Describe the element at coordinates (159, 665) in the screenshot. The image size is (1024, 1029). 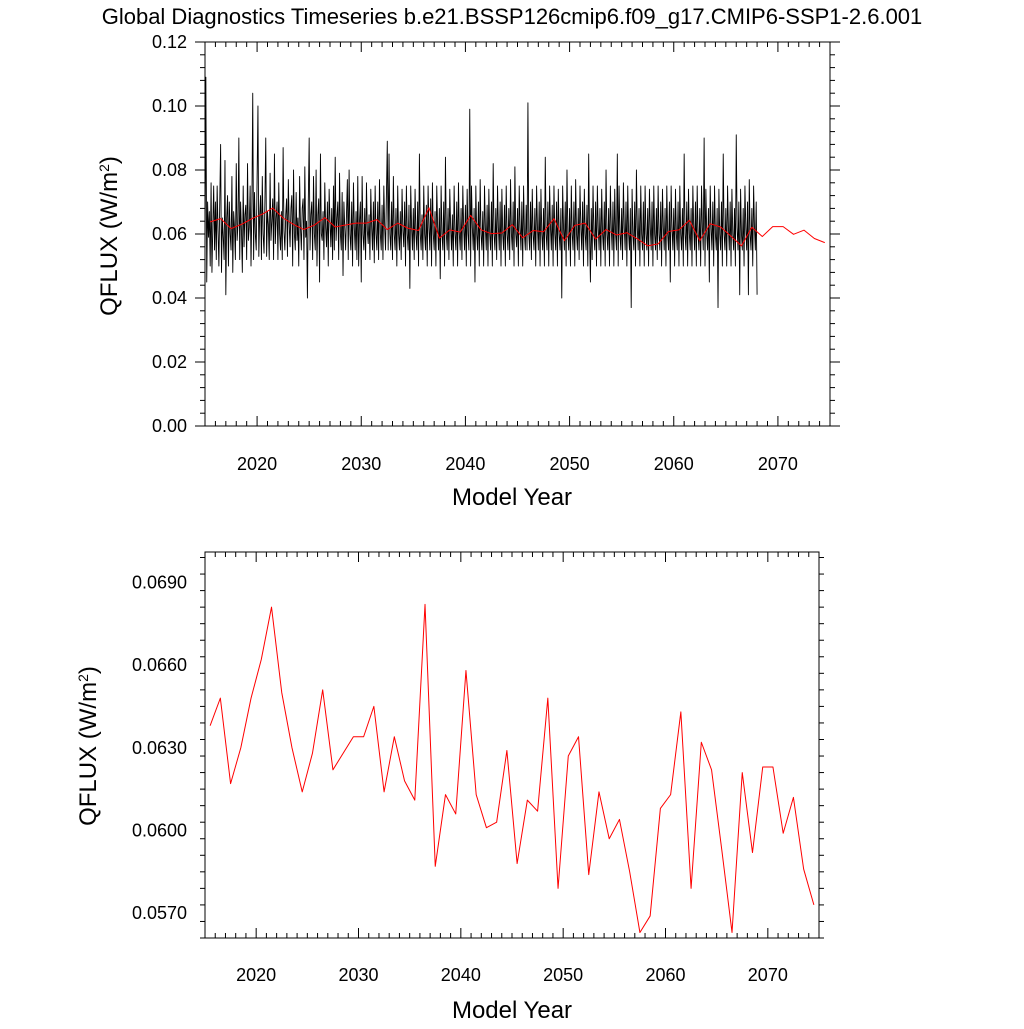
I see `bottom-y-tick-label: 0.0660` at that location.